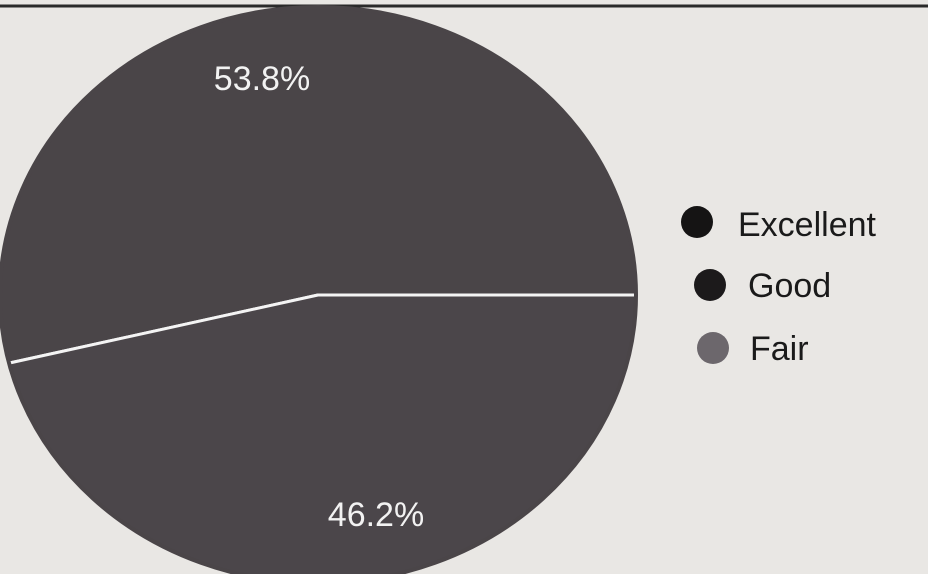 Image resolution: width=928 pixels, height=574 pixels. Describe the element at coordinates (262, 79) in the screenshot. I see `slice-label-good: 53.8%` at that location.